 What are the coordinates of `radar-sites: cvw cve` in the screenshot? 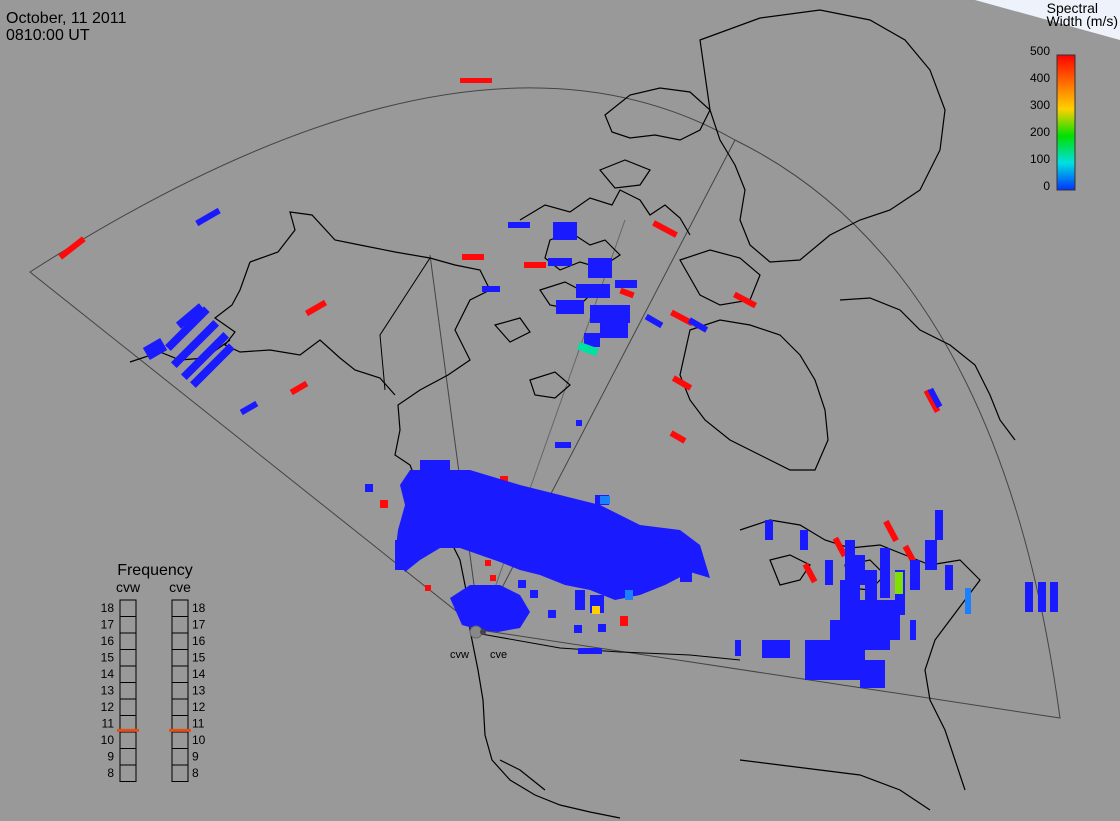 It's located at (478, 643).